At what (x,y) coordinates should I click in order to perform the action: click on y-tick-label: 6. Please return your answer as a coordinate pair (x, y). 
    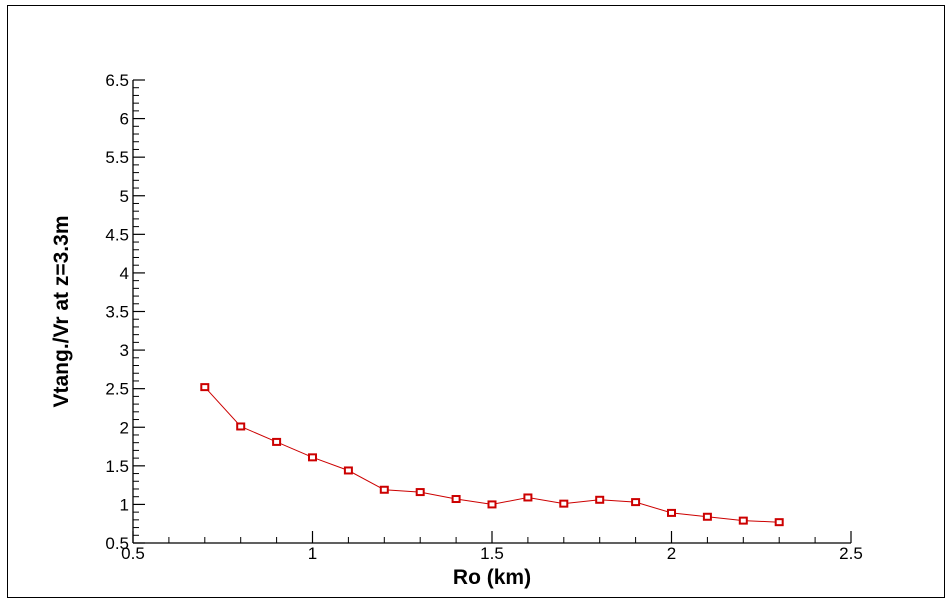
    Looking at the image, I should click on (124, 119).